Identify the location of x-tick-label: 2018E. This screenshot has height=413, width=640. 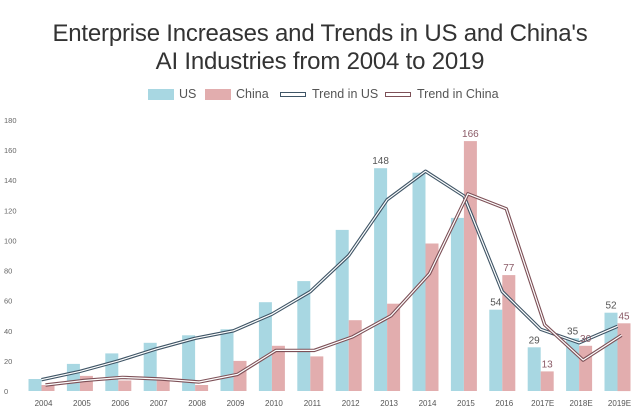
(581, 403).